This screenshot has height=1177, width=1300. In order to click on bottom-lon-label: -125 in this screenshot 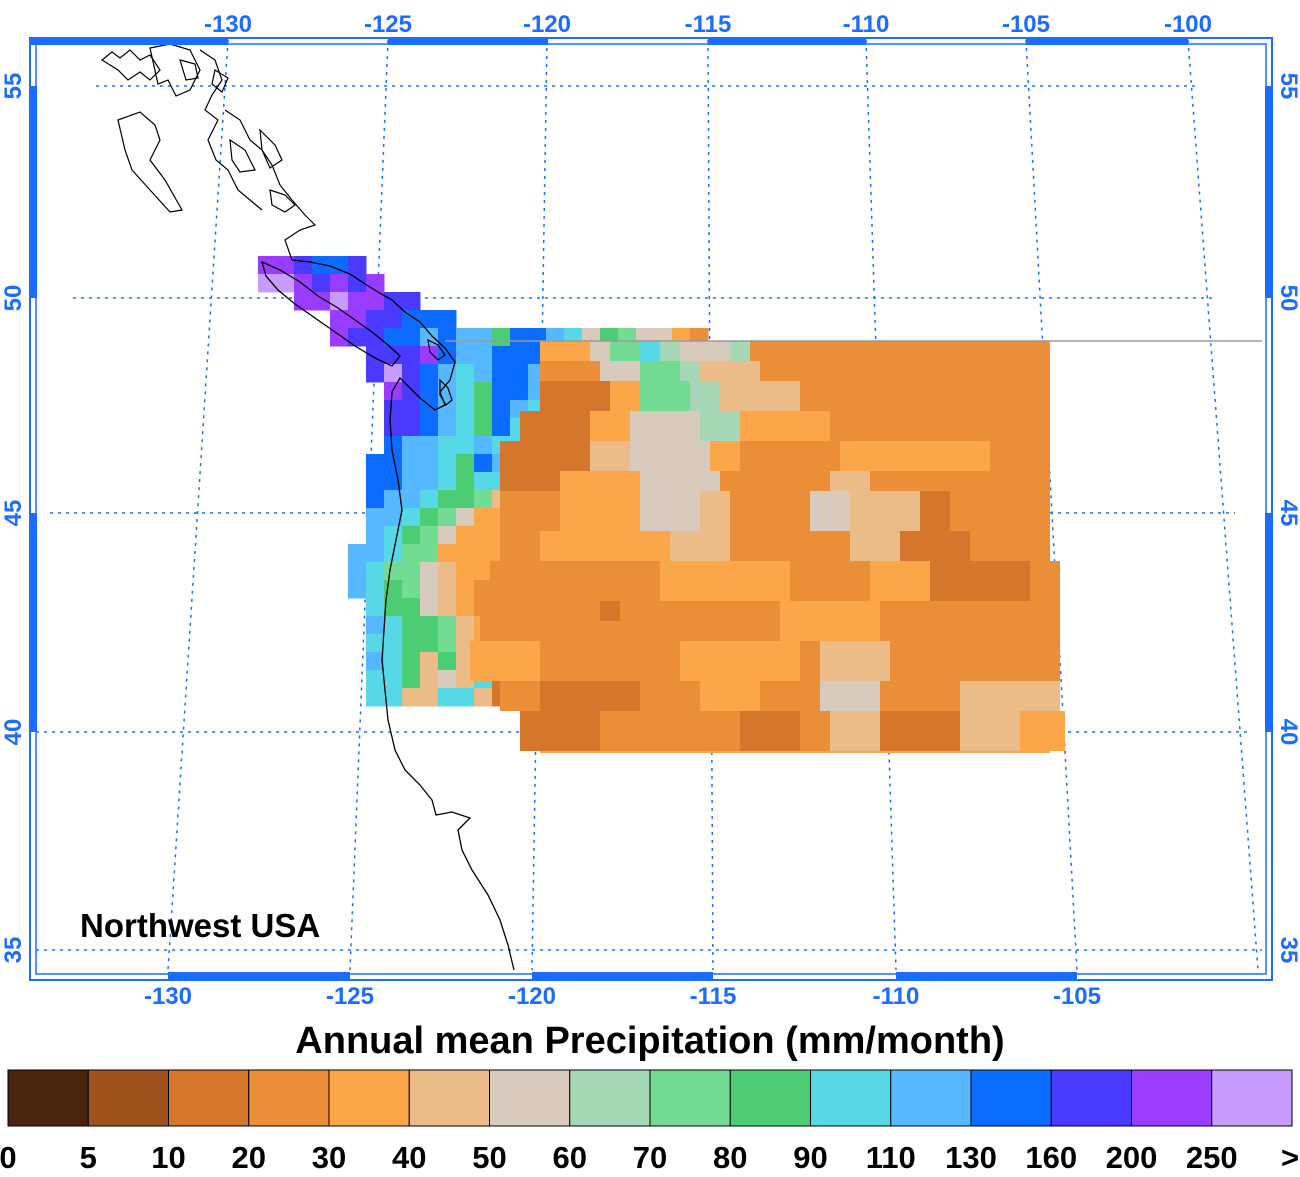, I will do `click(350, 996)`.